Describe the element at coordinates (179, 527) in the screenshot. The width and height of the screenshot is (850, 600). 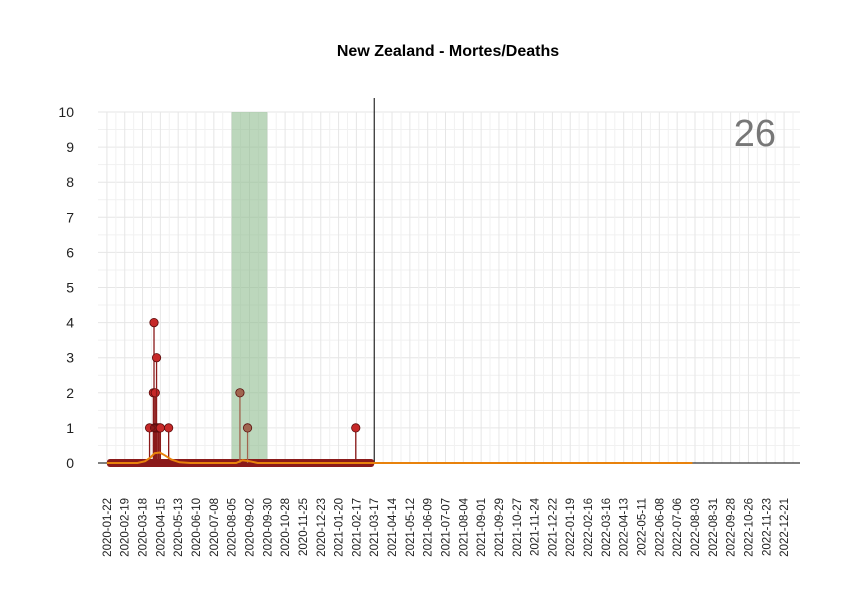
I see `x-tick-label: 2020-05-13` at that location.